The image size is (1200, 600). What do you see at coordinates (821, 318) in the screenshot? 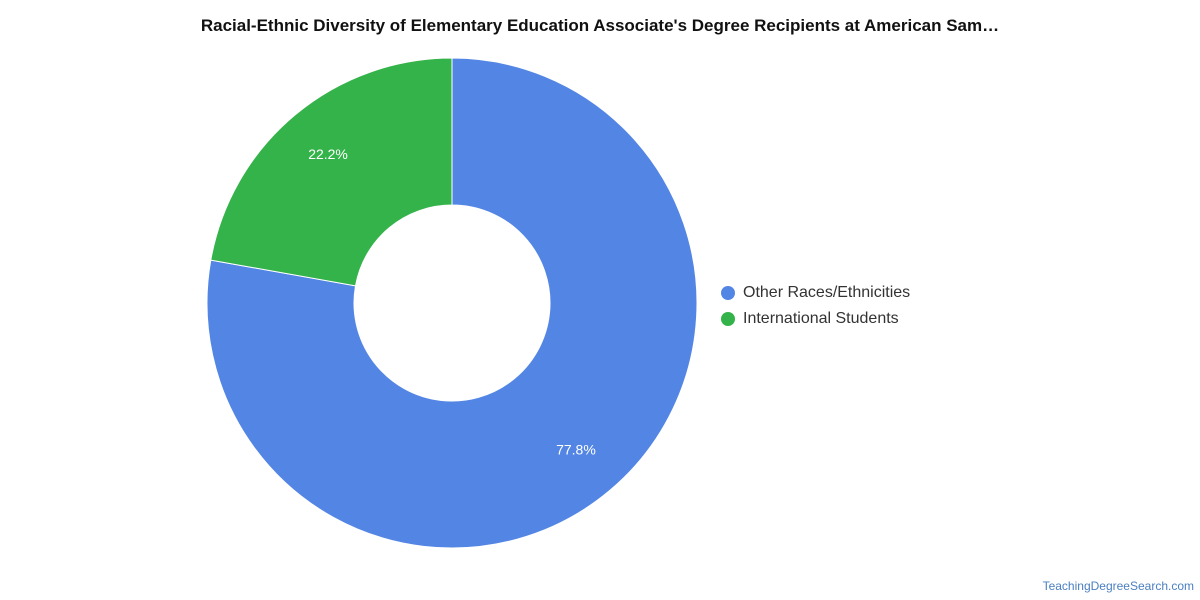
I see `legend-label: International Students` at bounding box center [821, 318].